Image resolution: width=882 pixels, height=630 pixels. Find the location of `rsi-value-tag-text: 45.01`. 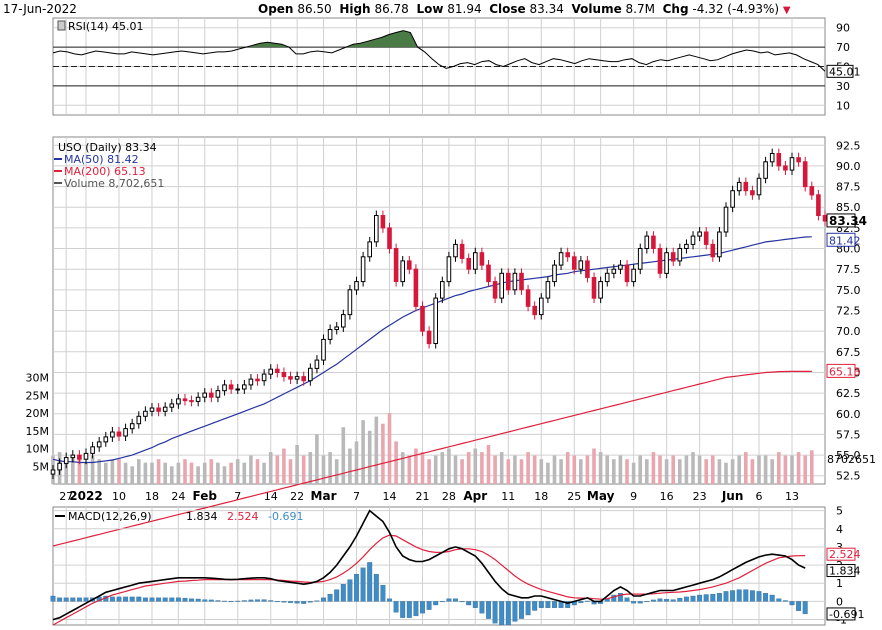

rsi-value-tag-text: 45.01 is located at coordinates (845, 71).